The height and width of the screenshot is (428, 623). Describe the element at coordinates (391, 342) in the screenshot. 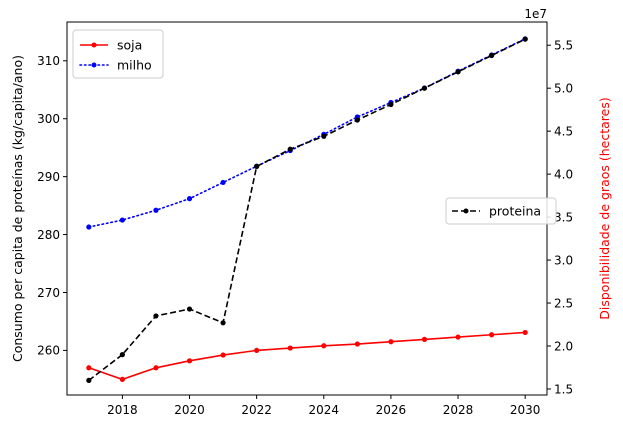

I see `point-soja-2026` at that location.